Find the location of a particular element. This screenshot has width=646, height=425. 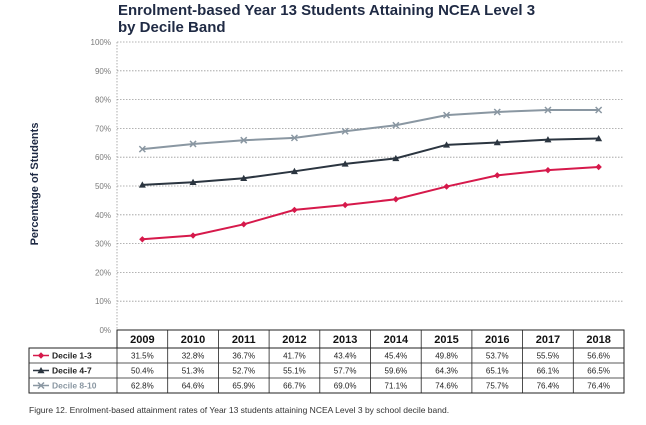

table-cell: 76.4% is located at coordinates (548, 386).